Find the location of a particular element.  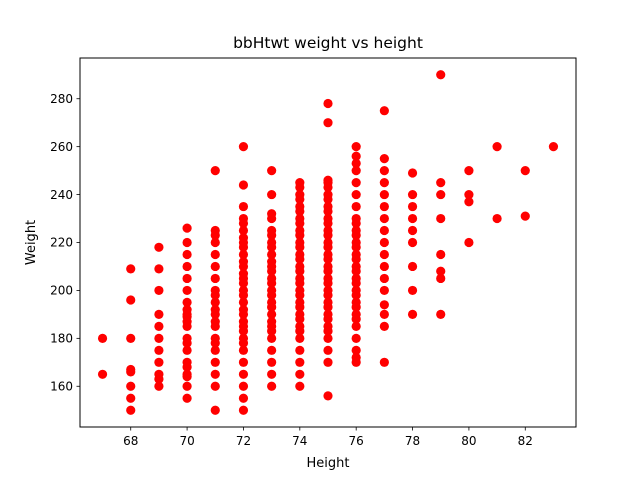

x-tick-label: 76 is located at coordinates (356, 441).